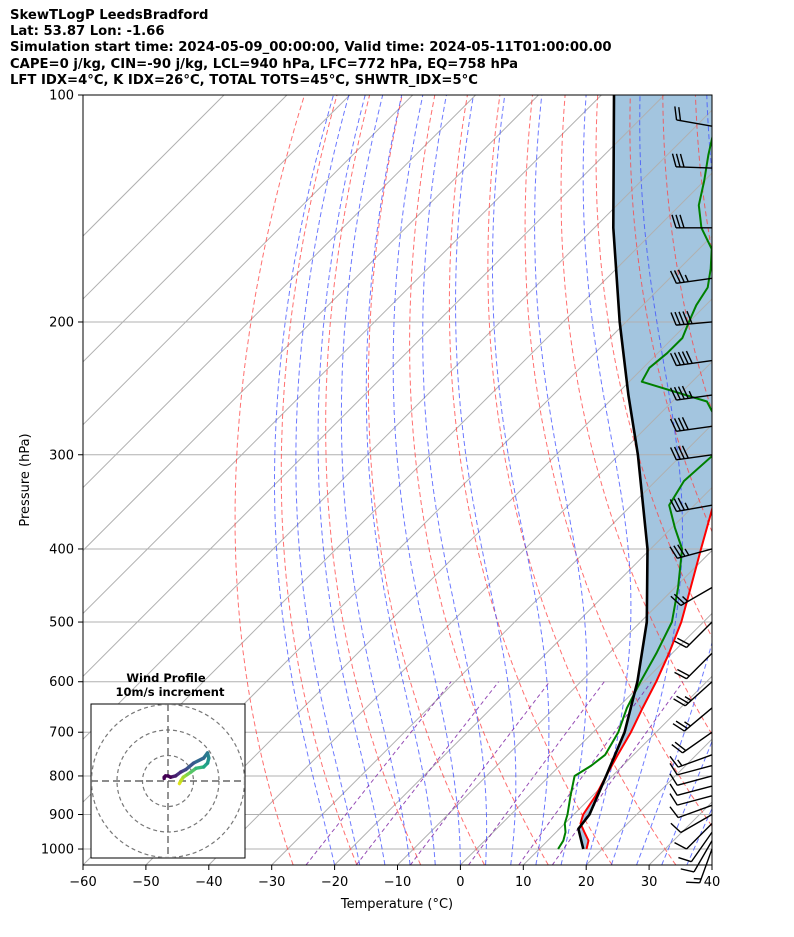 Image resolution: width=794 pixels, height=937 pixels. Describe the element at coordinates (586, 882) in the screenshot. I see `x-tick-label: 20` at that location.